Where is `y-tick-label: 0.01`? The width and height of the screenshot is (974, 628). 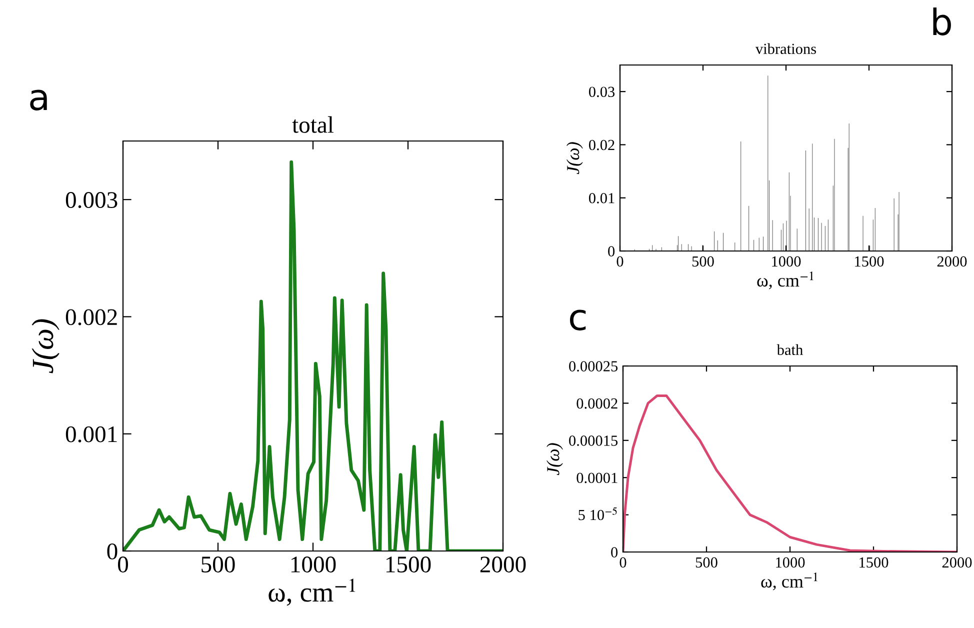
y-tick-label: 0.01 is located at coordinates (601, 198).